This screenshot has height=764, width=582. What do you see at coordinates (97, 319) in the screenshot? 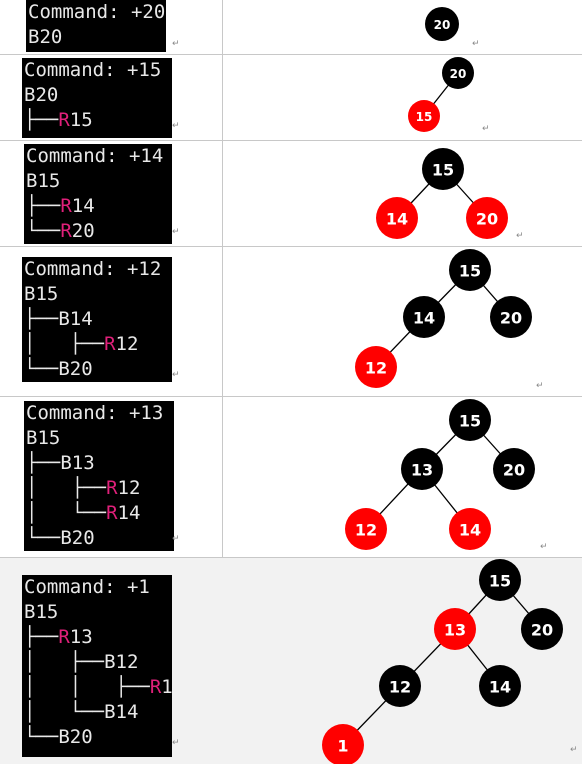
I see `terminal-output: Command: +12 B15 ├──B14 │ ├──R12 └──B20` at bounding box center [97, 319].